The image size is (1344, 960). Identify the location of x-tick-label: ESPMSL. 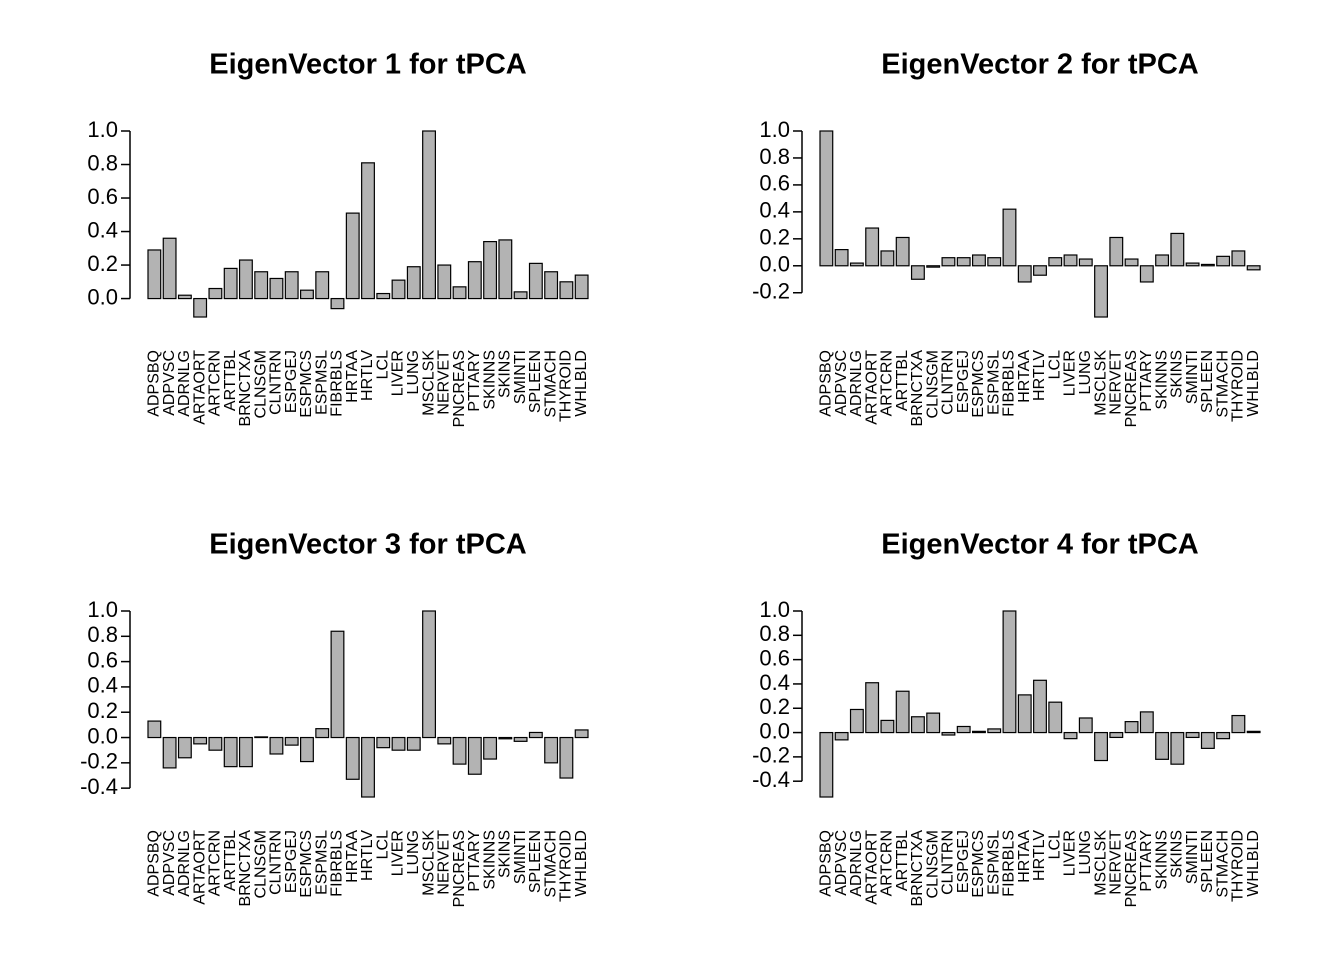
(993, 862).